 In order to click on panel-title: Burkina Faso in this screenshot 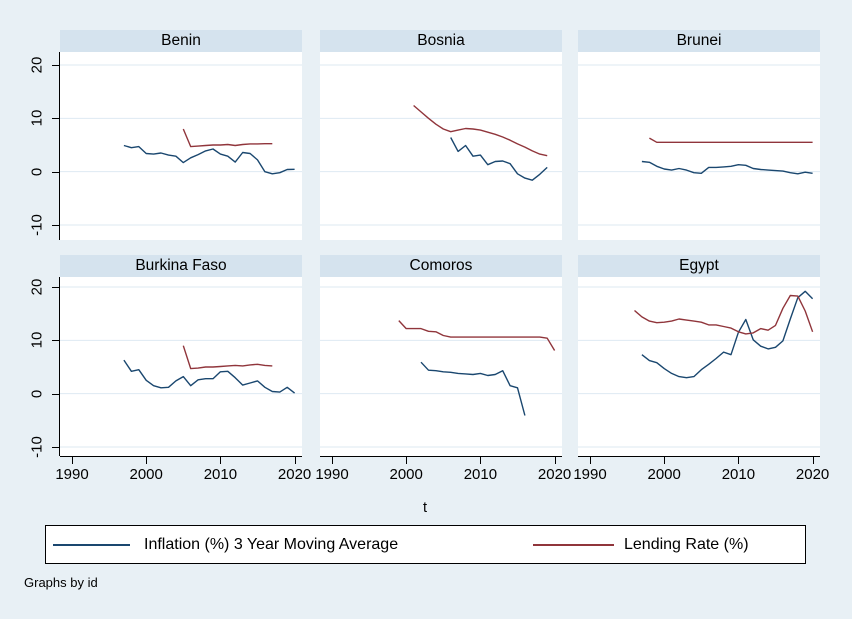, I will do `click(181, 266)`.